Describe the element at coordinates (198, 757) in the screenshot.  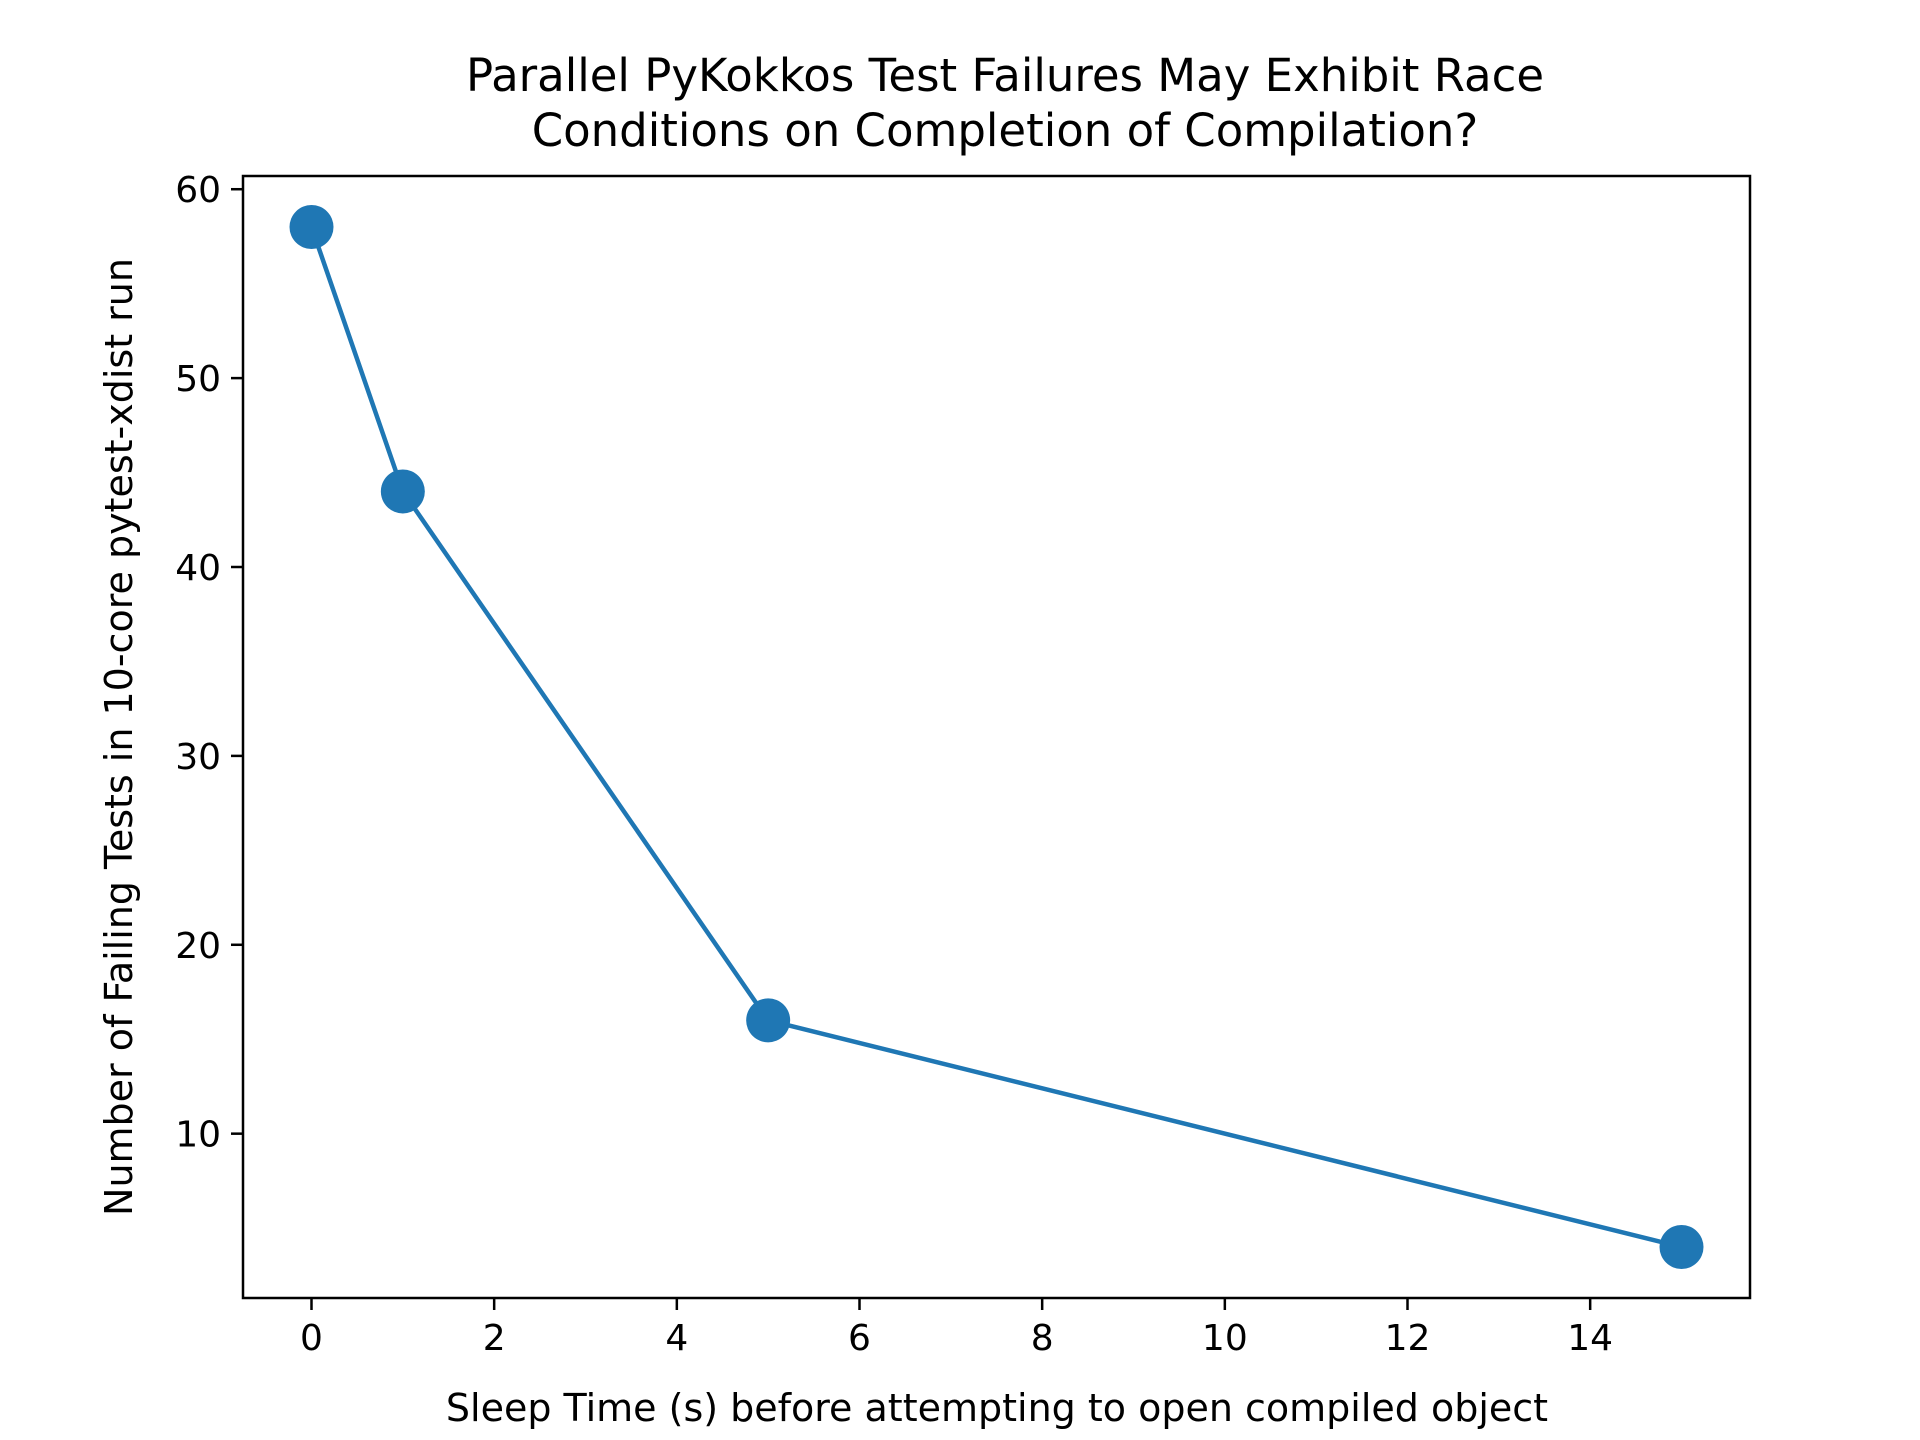
I see `y-tick-label-2: 30` at that location.